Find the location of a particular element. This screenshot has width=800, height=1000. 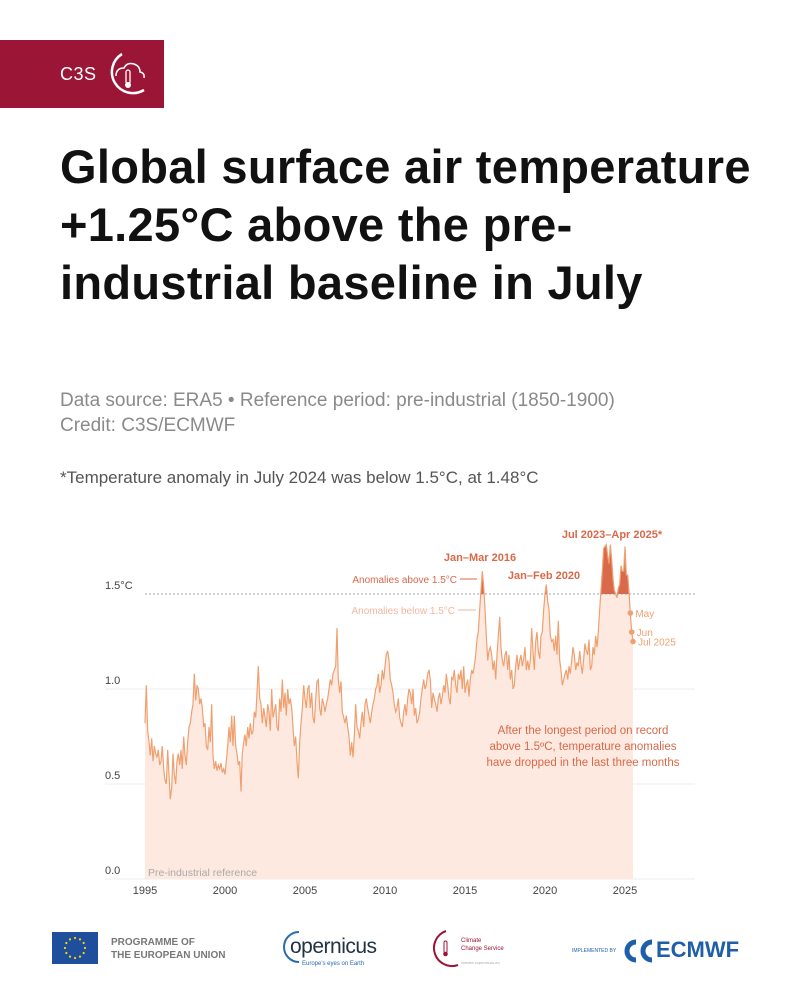

ccs-logo-icon is located at coordinates (446, 949).